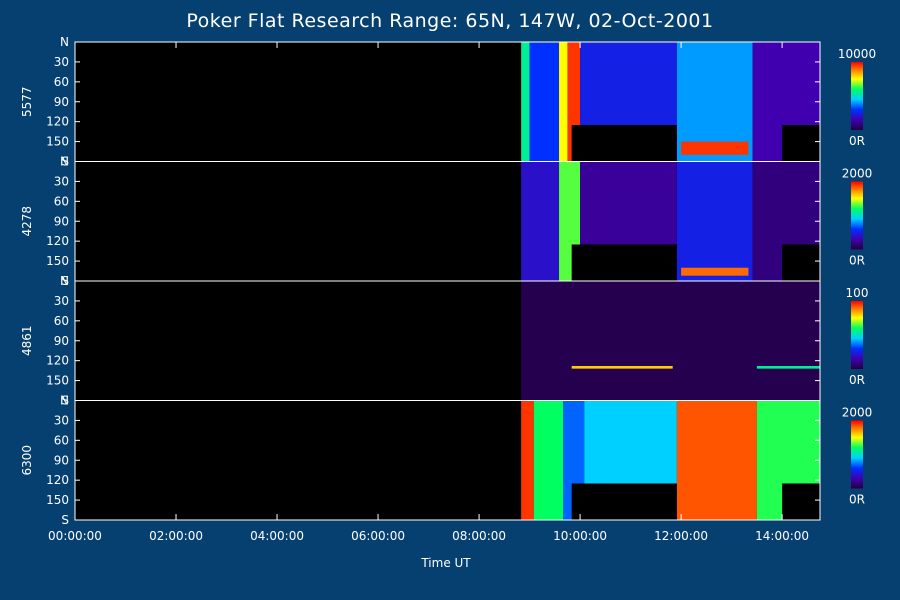  What do you see at coordinates (580, 536) in the screenshot?
I see `x-tick-label: 10:00:00` at bounding box center [580, 536].